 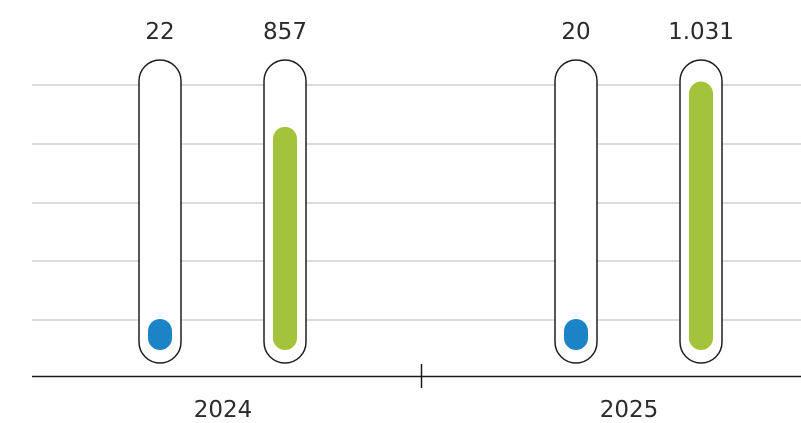 What do you see at coordinates (159, 32) in the screenshot?
I see `value-label-2024-1: 22` at bounding box center [159, 32].